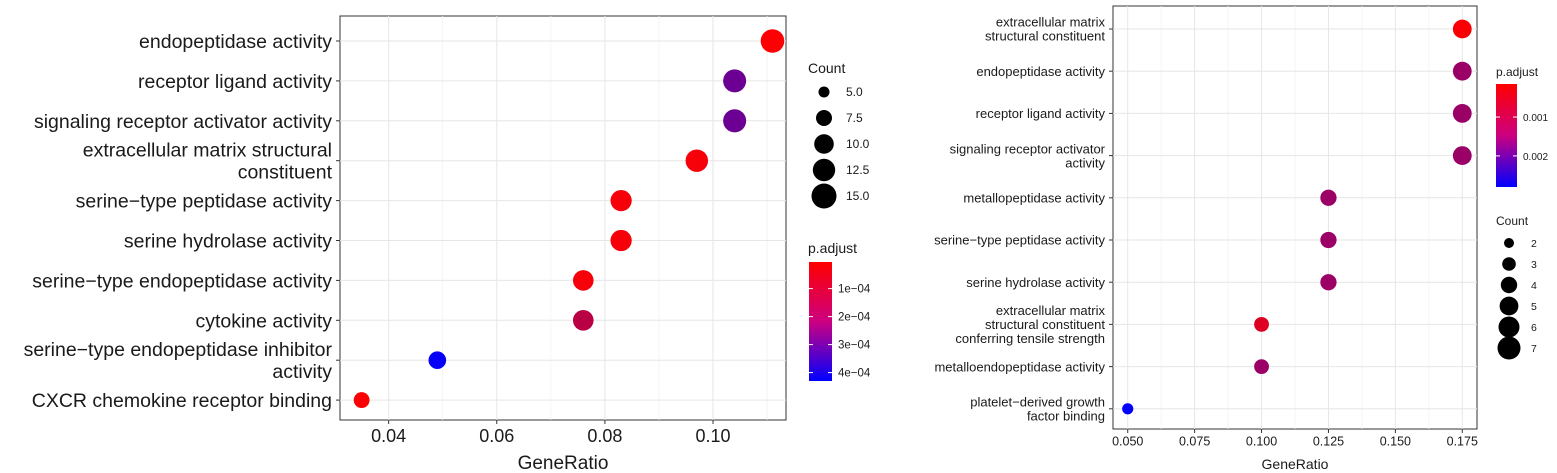  I want to click on right-colorbar-label: 0.002, so click(1535, 157).